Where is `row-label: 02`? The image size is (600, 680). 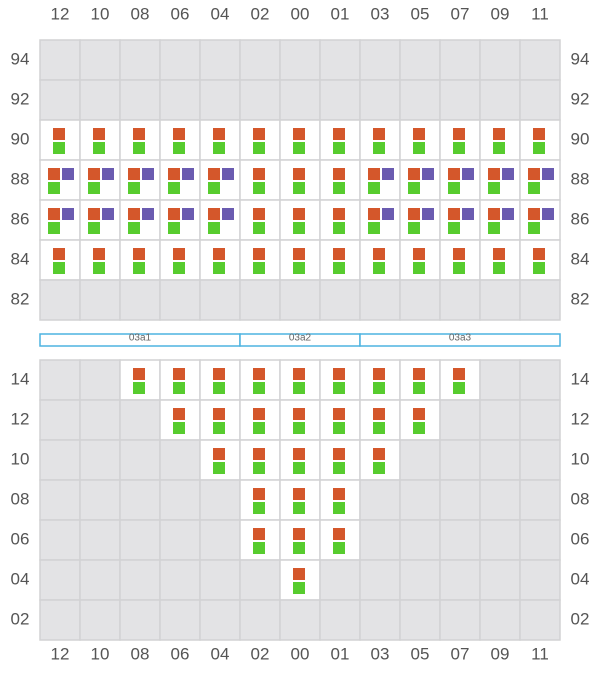 row-label: 02 is located at coordinates (20, 618).